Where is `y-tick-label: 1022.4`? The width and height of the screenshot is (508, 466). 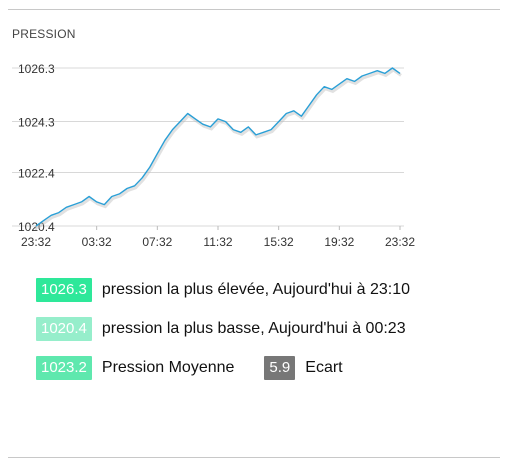 y-tick-label: 1022.4 is located at coordinates (36, 173).